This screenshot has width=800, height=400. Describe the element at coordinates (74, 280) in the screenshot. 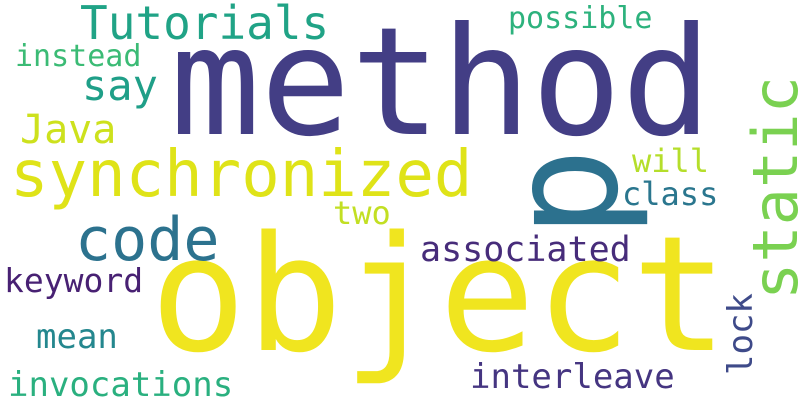

I see `word-keyword: keyword` at that location.